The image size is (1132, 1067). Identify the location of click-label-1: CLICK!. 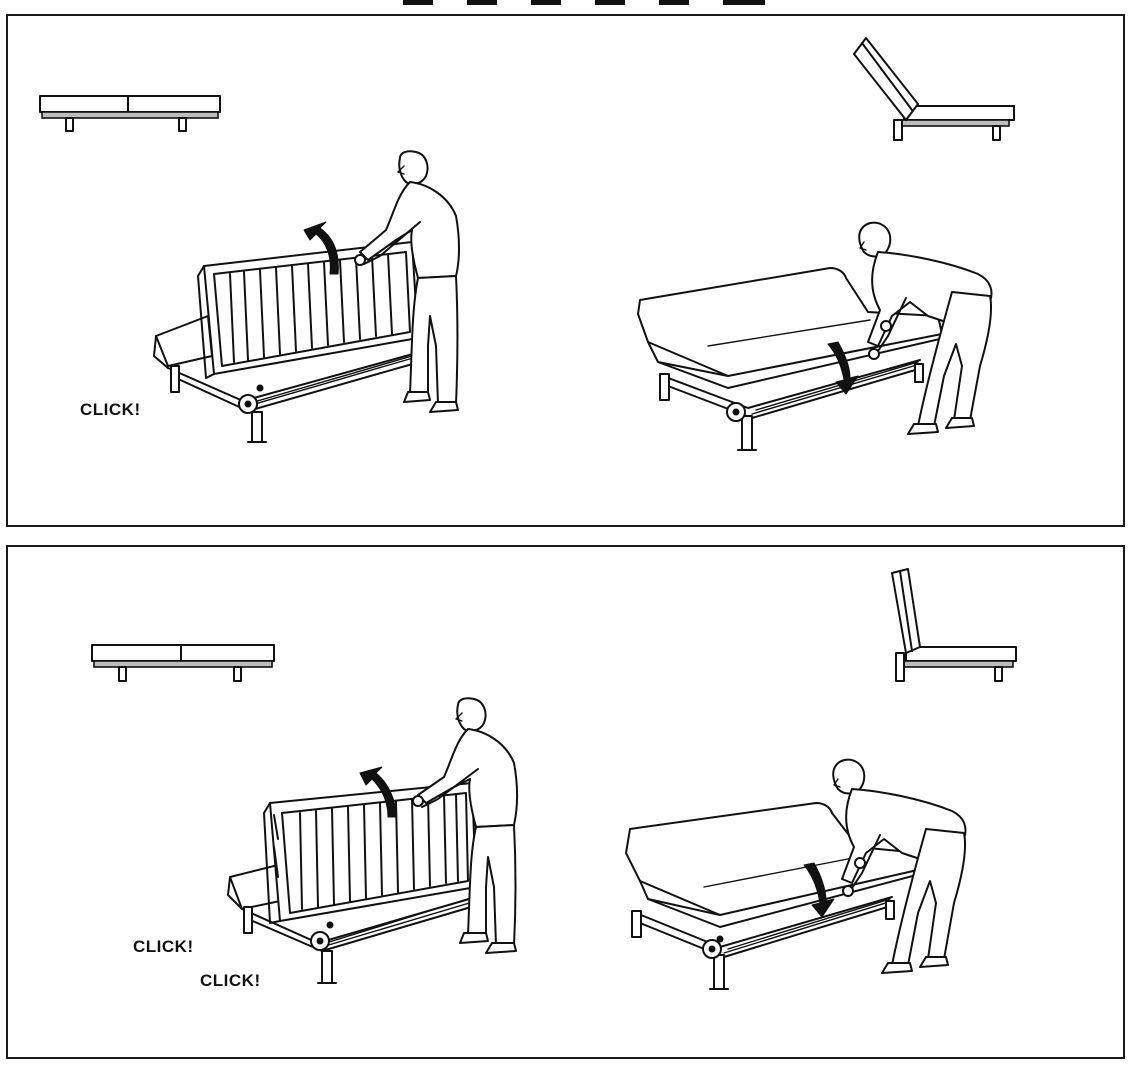
(163, 946).